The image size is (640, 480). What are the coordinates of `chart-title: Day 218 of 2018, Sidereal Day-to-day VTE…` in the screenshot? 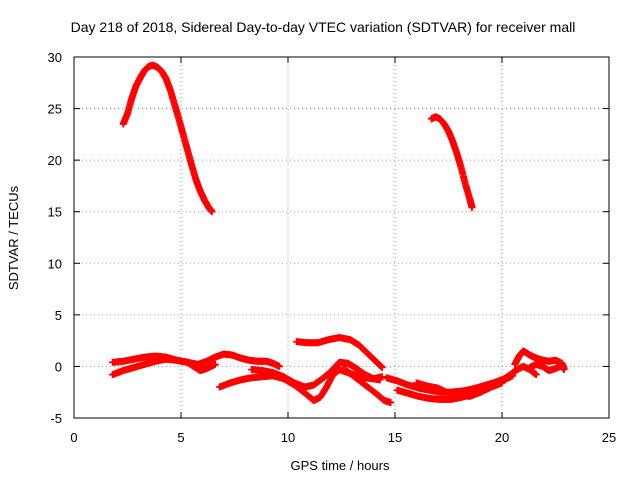 It's located at (323, 27).